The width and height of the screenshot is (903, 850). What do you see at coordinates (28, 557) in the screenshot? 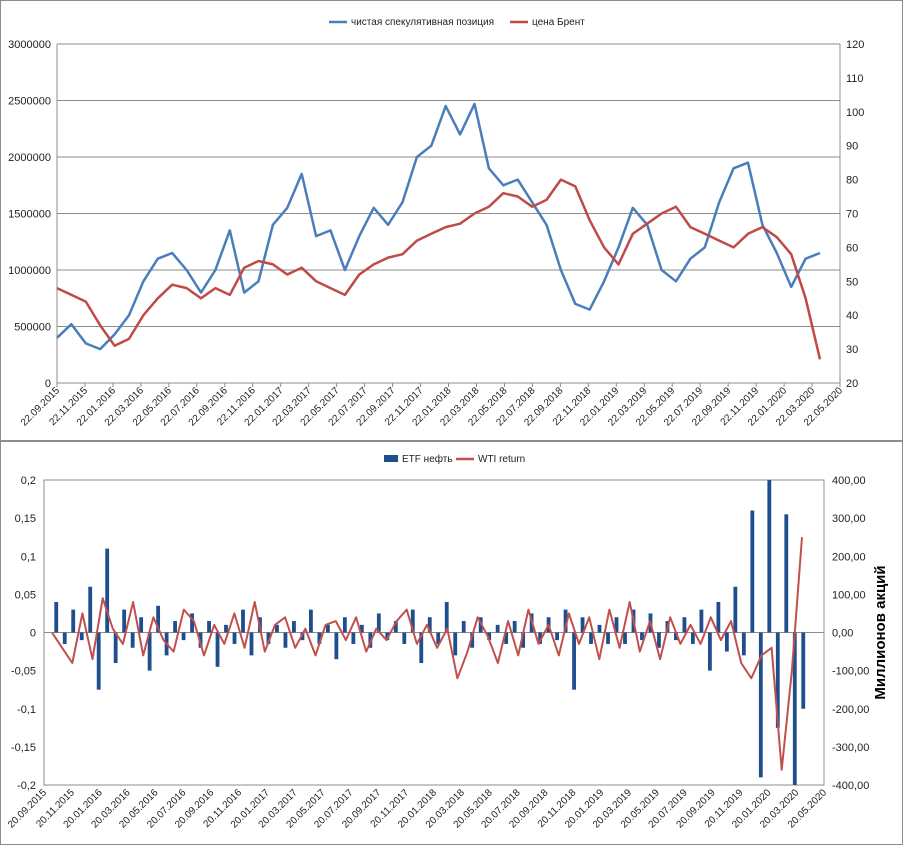
I see `bottom-y-left-tick: 0,1` at bounding box center [28, 557].